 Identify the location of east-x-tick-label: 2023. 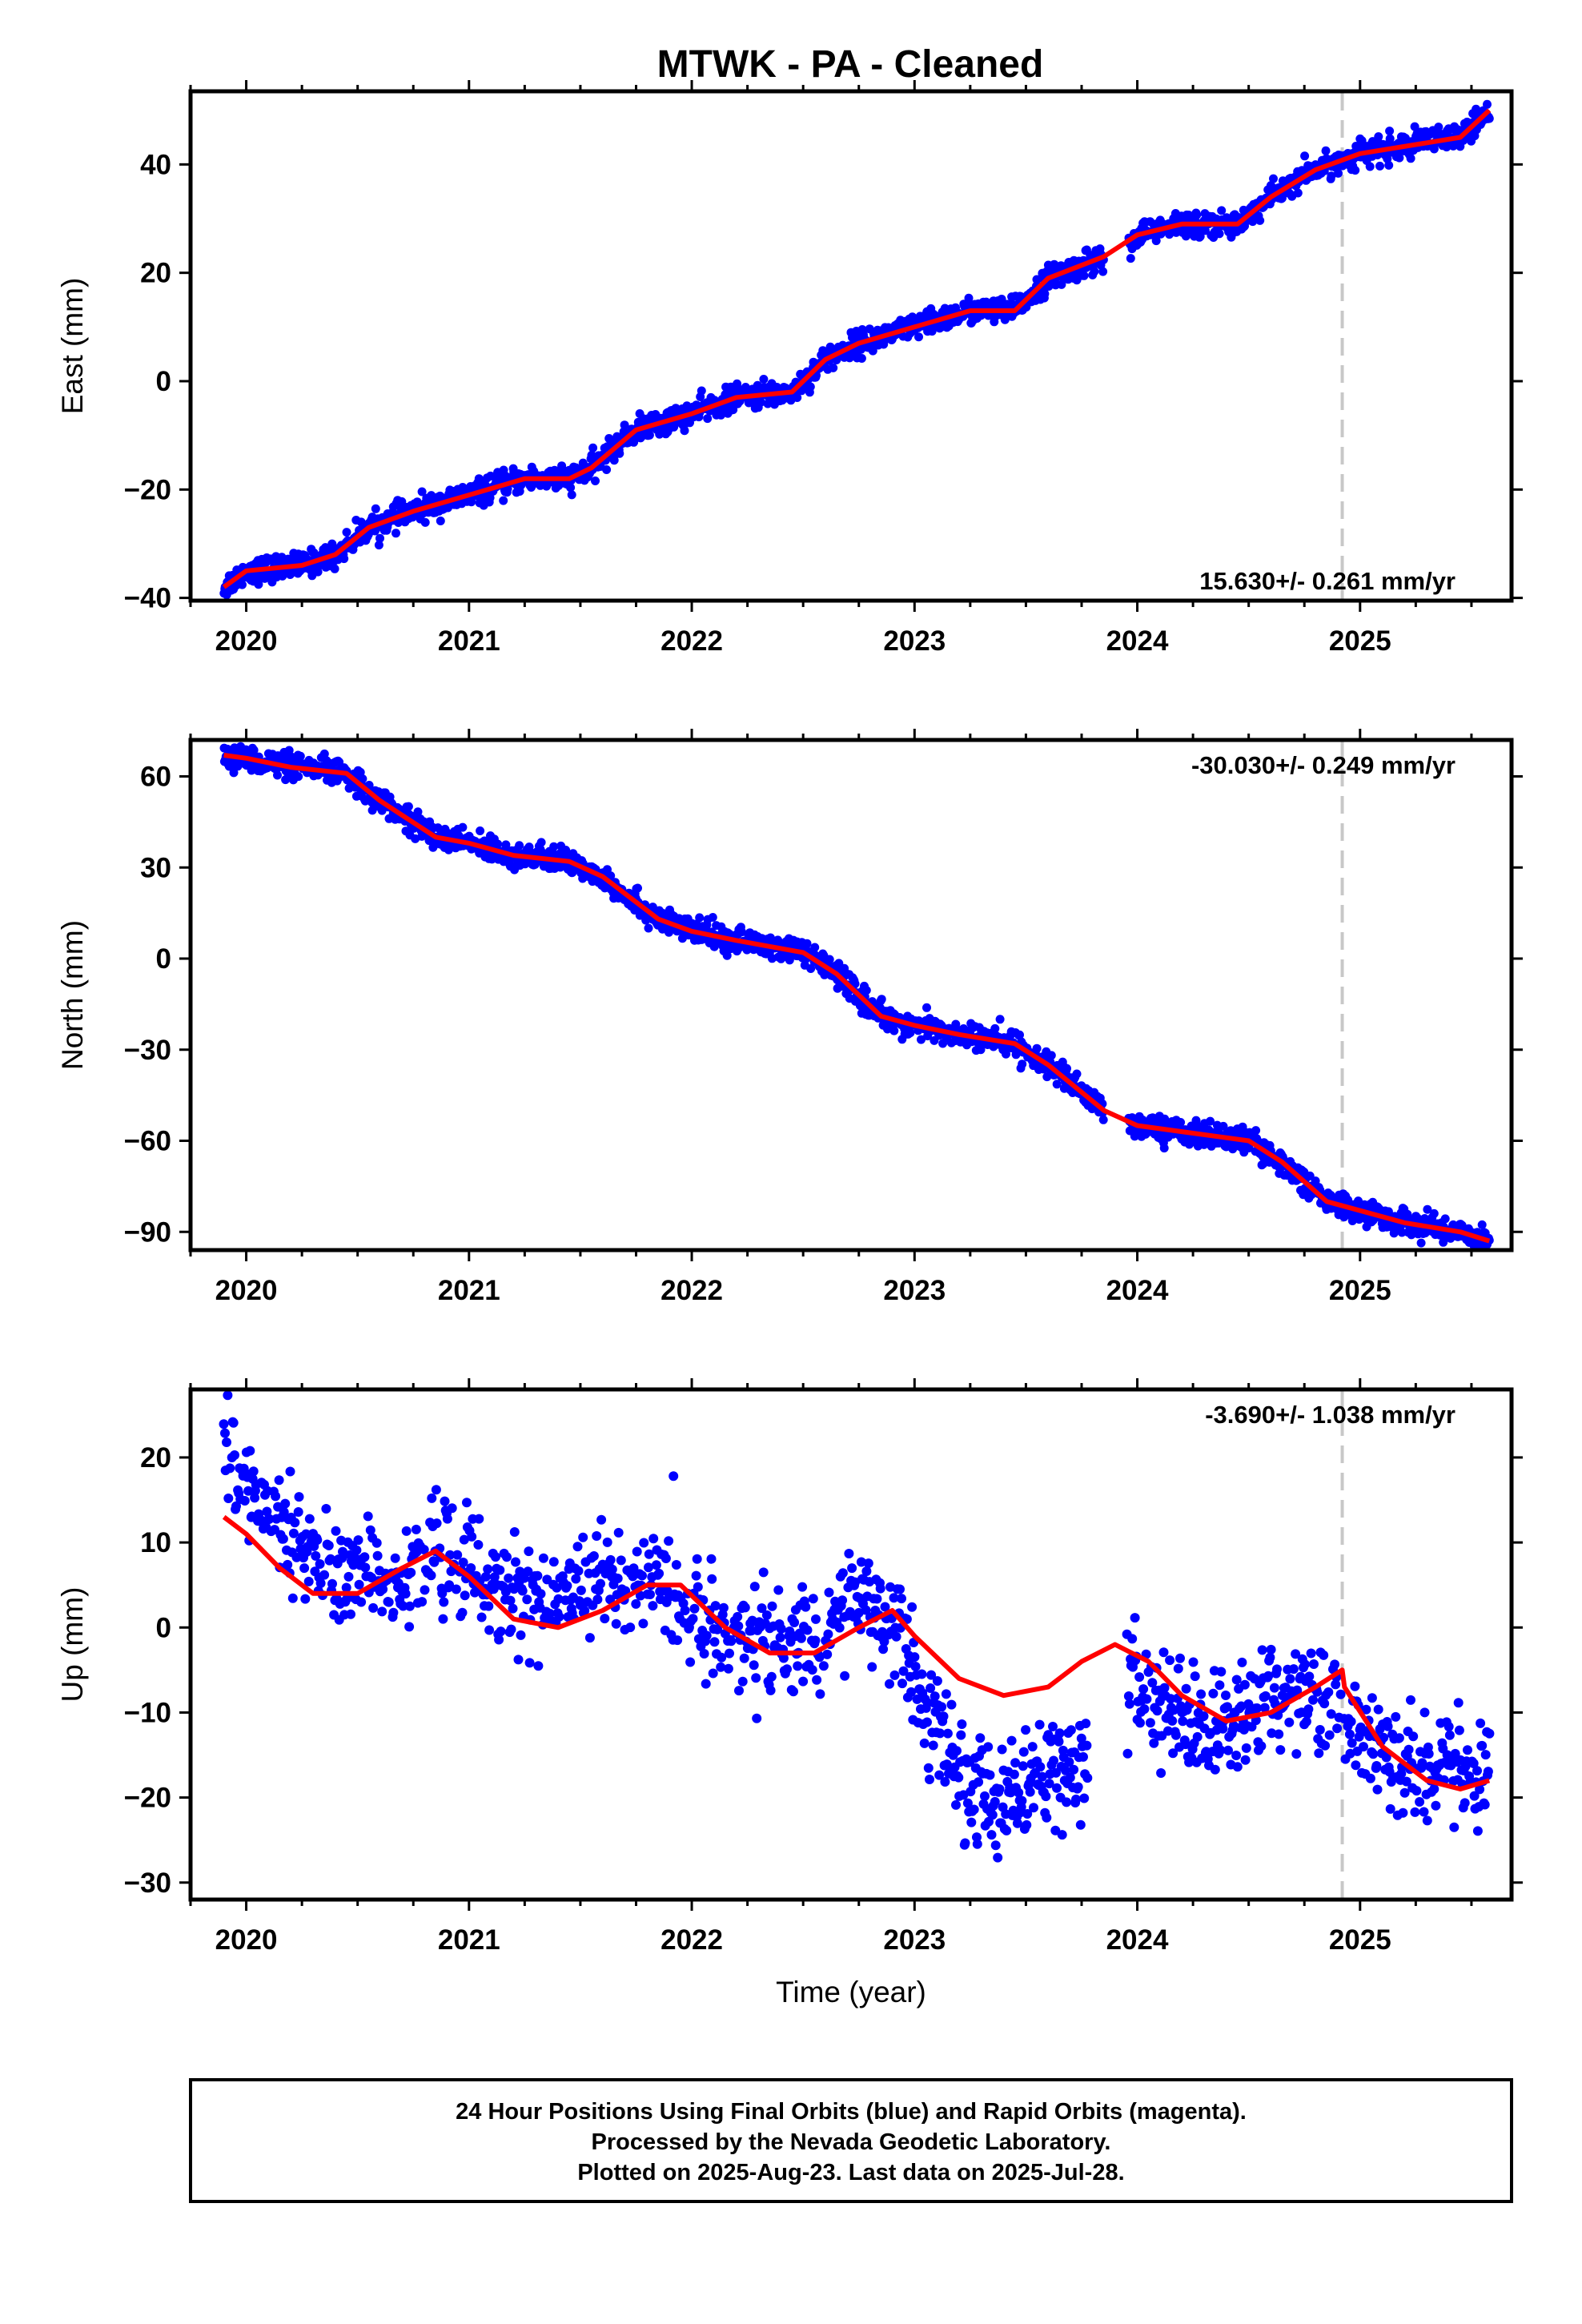
(914, 641).